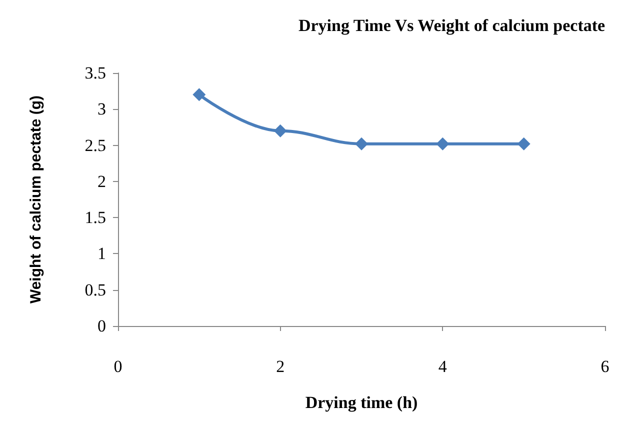 This screenshot has width=619, height=422. Describe the element at coordinates (95, 73) in the screenshot. I see `y-tick-label: 3.5` at that location.